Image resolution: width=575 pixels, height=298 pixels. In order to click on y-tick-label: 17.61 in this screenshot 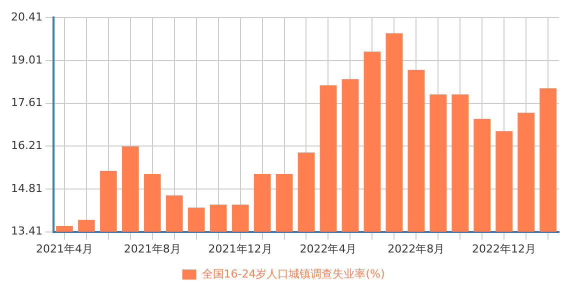, I will do `click(26, 103)`.